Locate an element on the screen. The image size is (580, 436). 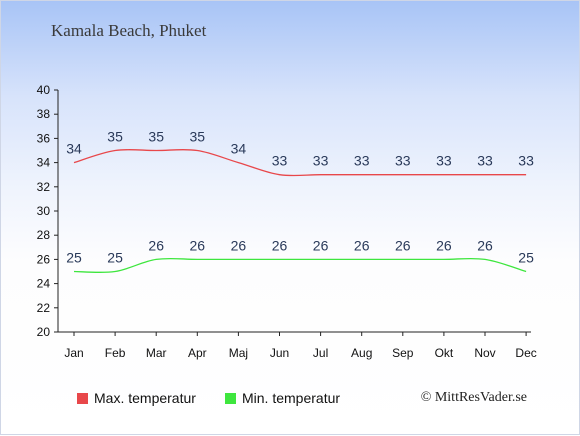
x-tick-label: Jun is located at coordinates (279, 353).